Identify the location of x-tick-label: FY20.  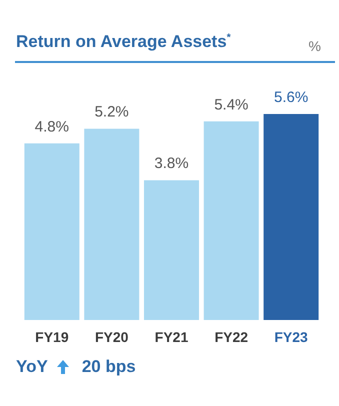
(111, 337).